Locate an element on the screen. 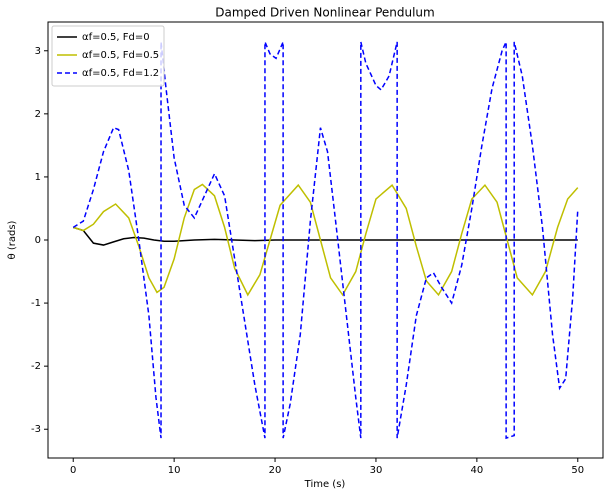  x-tick-label: 30 is located at coordinates (376, 470).